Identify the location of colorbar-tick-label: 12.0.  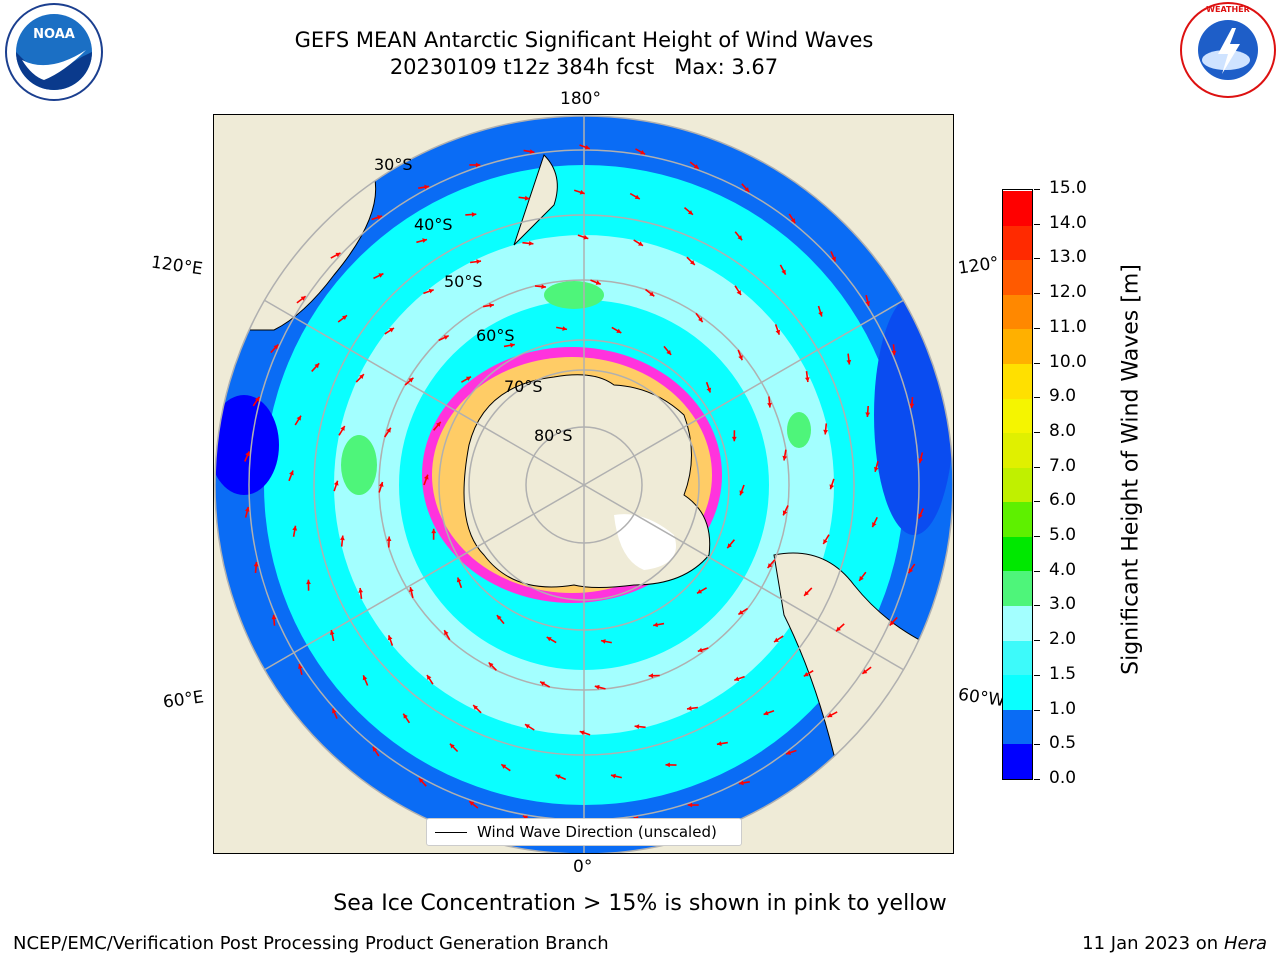
(1068, 292).